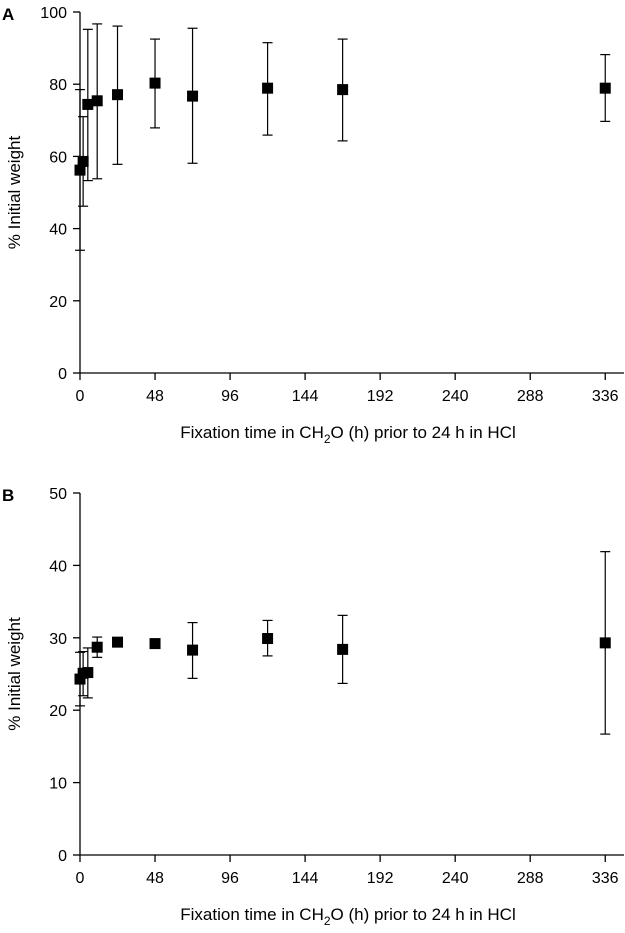 This screenshot has width=625, height=933. I want to click on y-tick-label: 50, so click(58, 494).